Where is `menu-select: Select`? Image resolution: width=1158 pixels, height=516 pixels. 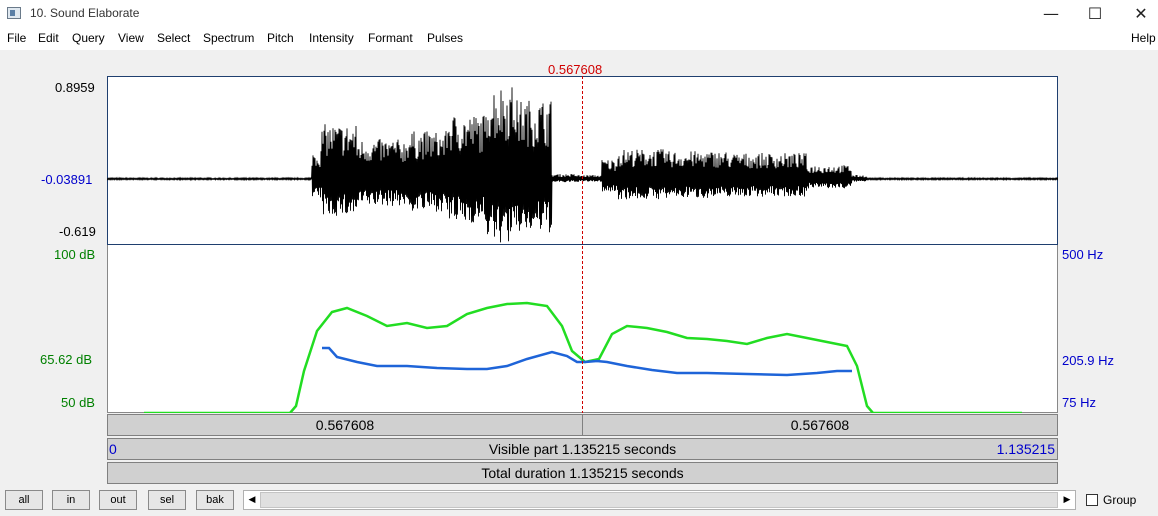
menu-select: Select is located at coordinates (174, 38).